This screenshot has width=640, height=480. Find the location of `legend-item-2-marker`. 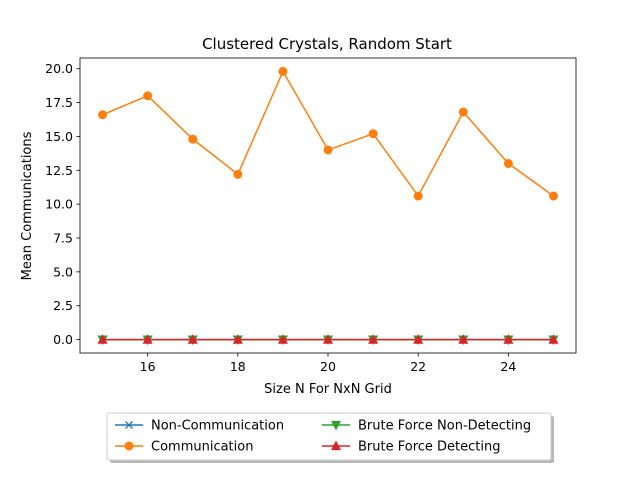

legend-item-2-marker is located at coordinates (336, 425).